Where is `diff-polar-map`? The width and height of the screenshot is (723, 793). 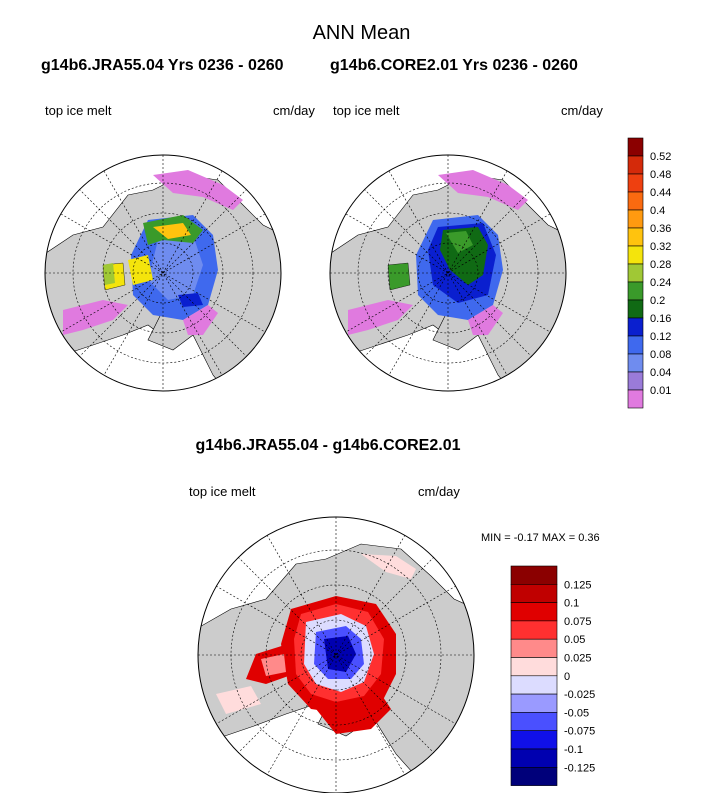
diff-polar-map is located at coordinates (336, 654).